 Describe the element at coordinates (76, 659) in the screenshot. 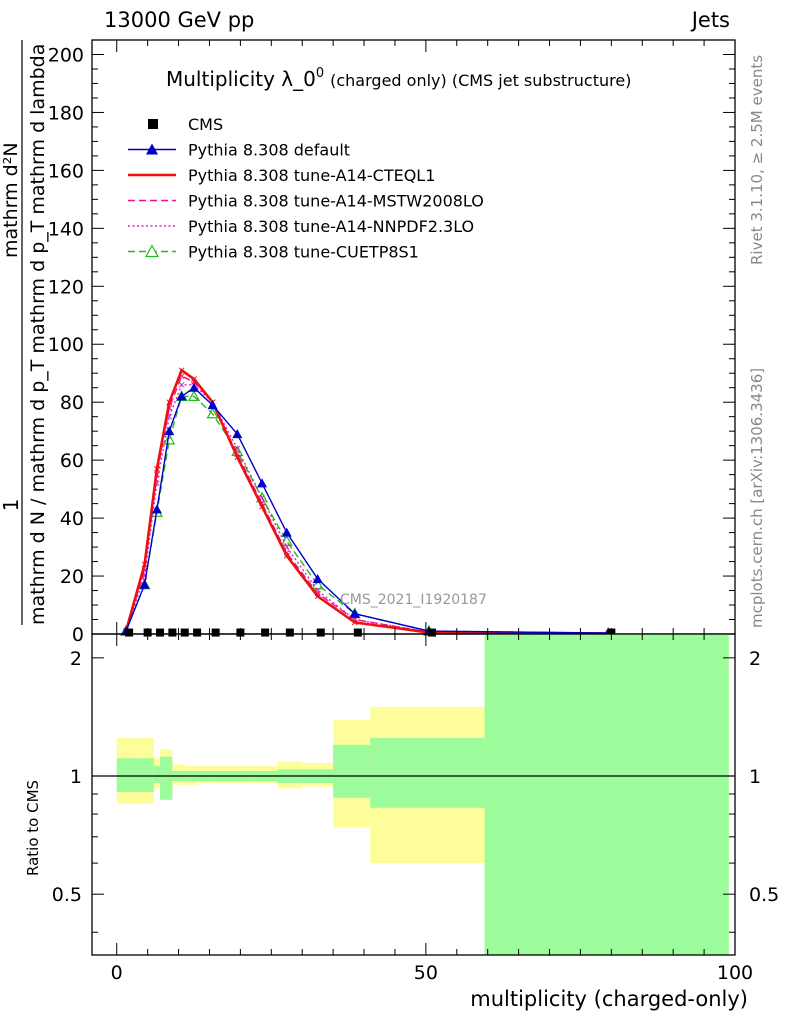

I see `ratio-y-tick-label: 2` at that location.